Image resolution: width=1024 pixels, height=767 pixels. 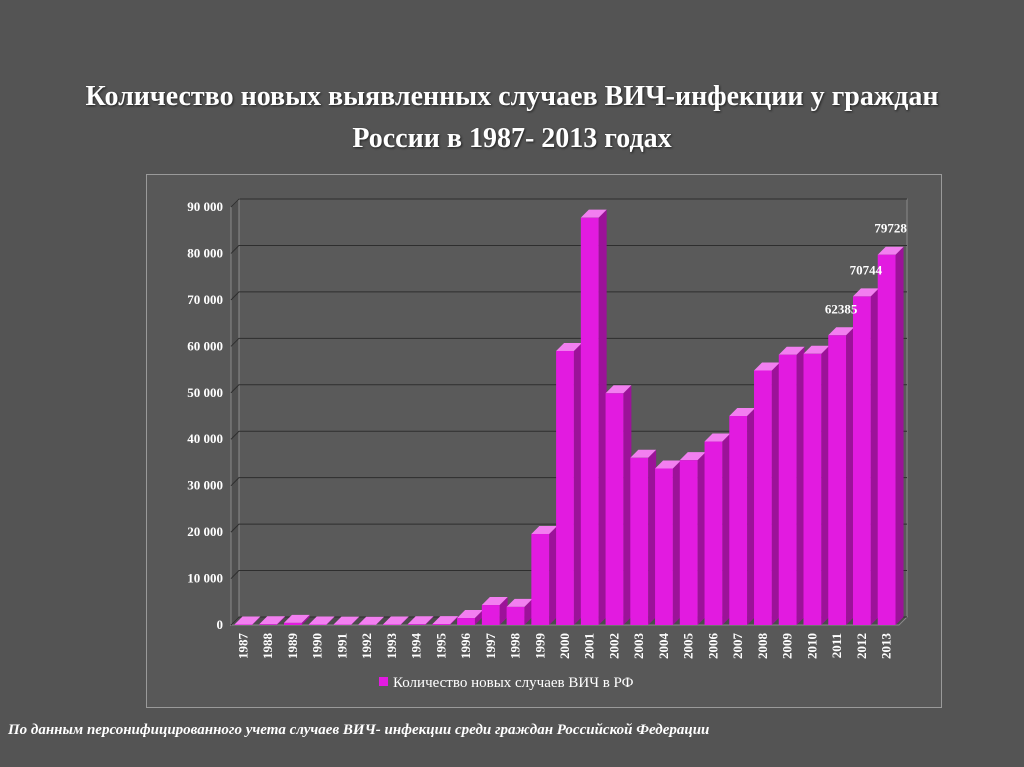 What do you see at coordinates (205, 438) in the screenshot?
I see `y-tick-label: 40 000` at bounding box center [205, 438].